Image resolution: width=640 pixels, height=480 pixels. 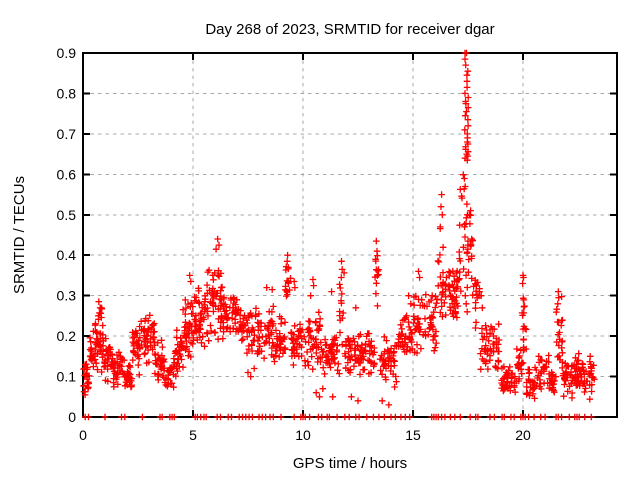 What do you see at coordinates (67, 134) in the screenshot?
I see `y-tick-label: 0.7` at bounding box center [67, 134].